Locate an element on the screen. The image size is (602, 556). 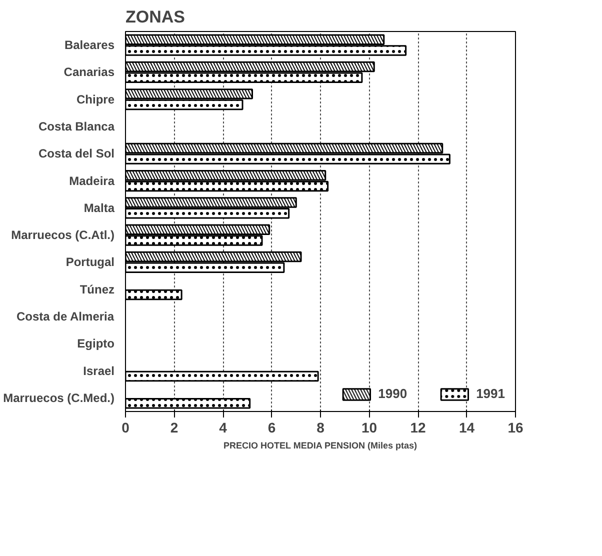
y-tick-label: Chipre is located at coordinates (95, 99).